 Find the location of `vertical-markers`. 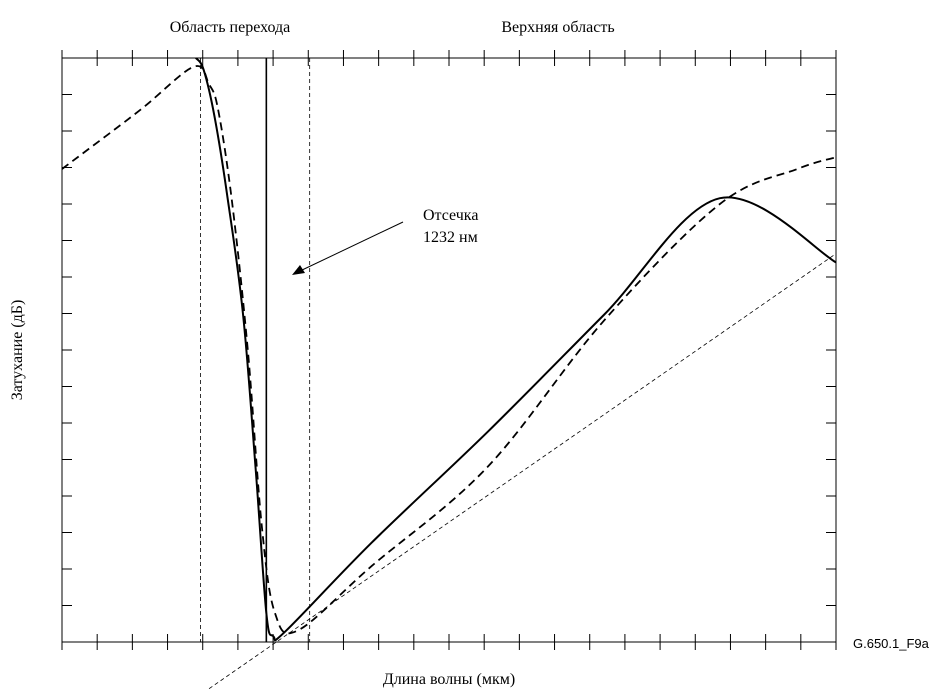

vertical-markers is located at coordinates (255, 350).